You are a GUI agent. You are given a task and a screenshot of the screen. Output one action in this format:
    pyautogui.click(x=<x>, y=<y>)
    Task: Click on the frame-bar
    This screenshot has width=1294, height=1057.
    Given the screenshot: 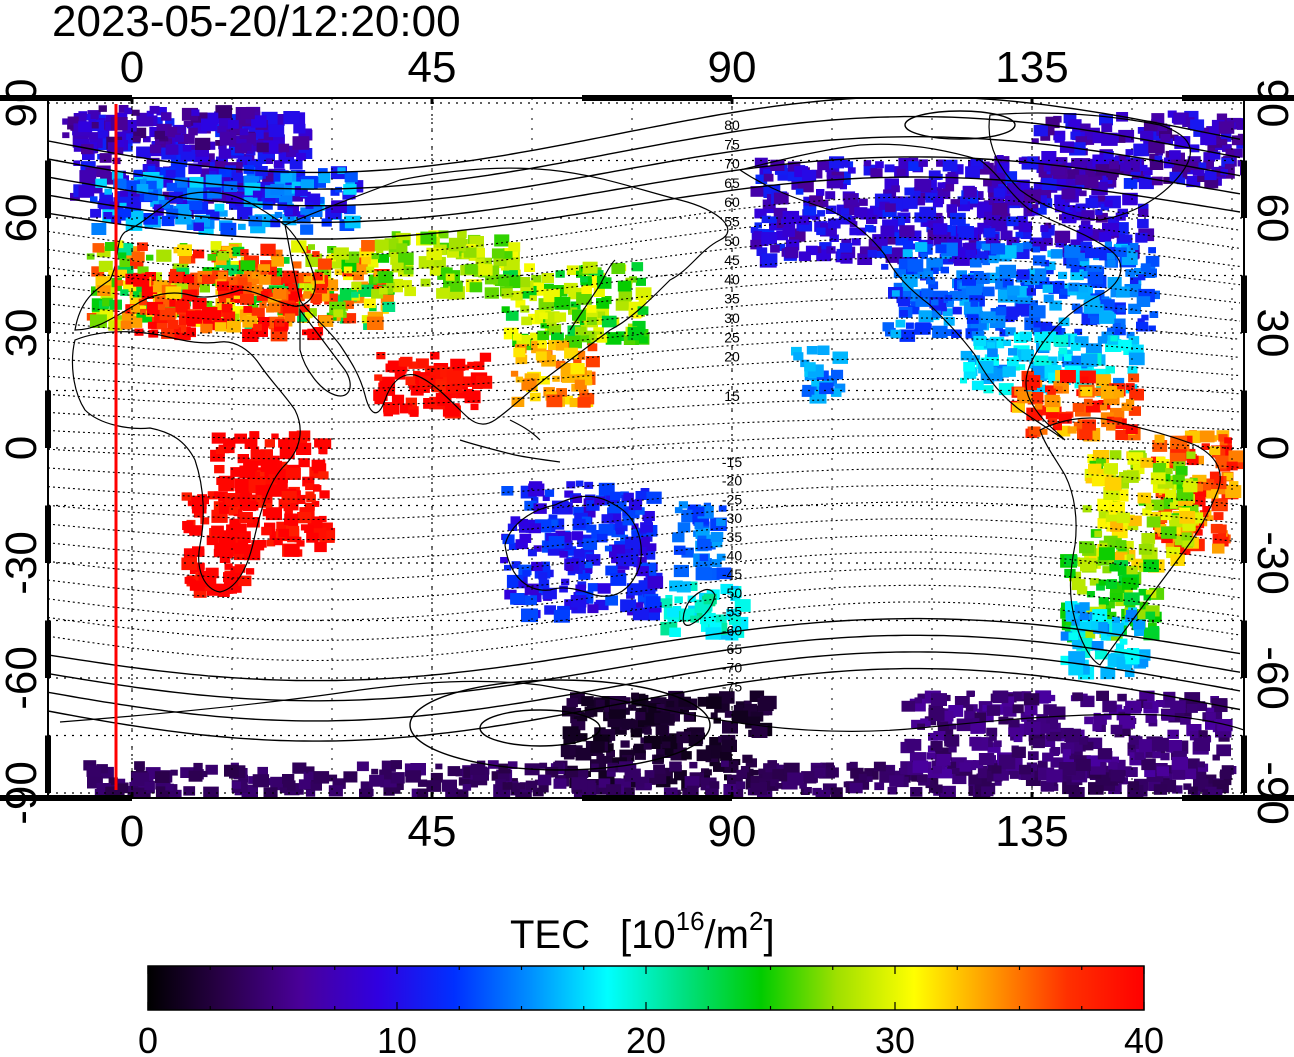 What is the action you would take?
    pyautogui.click(x=1244, y=189)
    